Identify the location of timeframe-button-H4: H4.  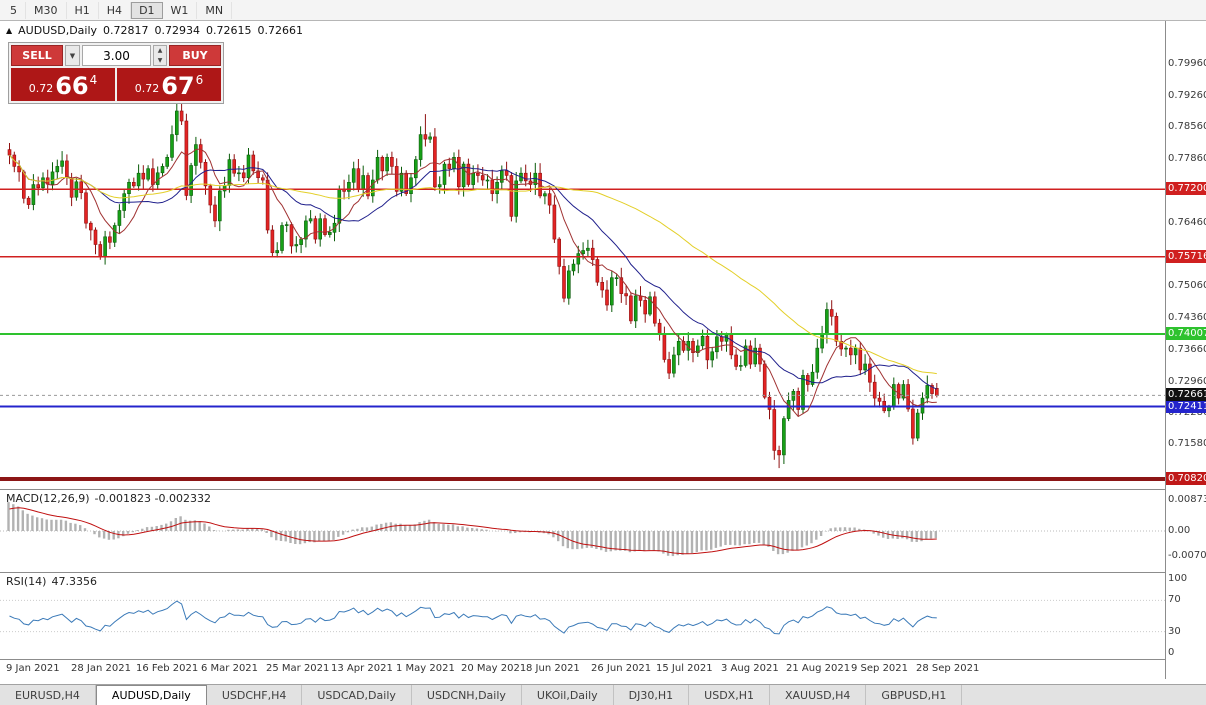
(115, 10).